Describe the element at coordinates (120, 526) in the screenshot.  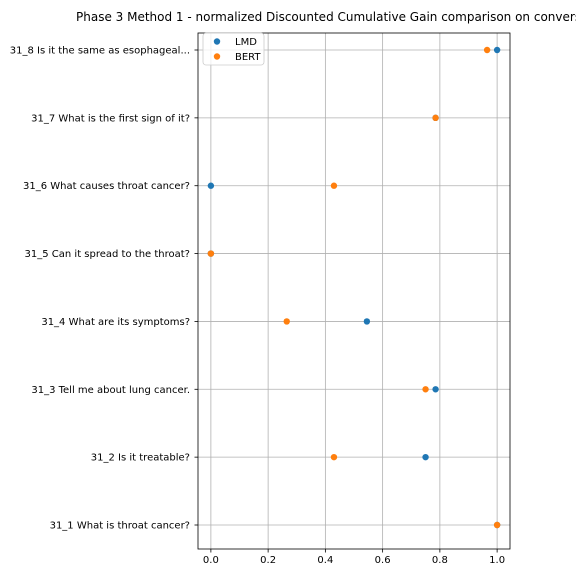
I see `y-tick-label: 31_1 What is throat cancer?` at that location.